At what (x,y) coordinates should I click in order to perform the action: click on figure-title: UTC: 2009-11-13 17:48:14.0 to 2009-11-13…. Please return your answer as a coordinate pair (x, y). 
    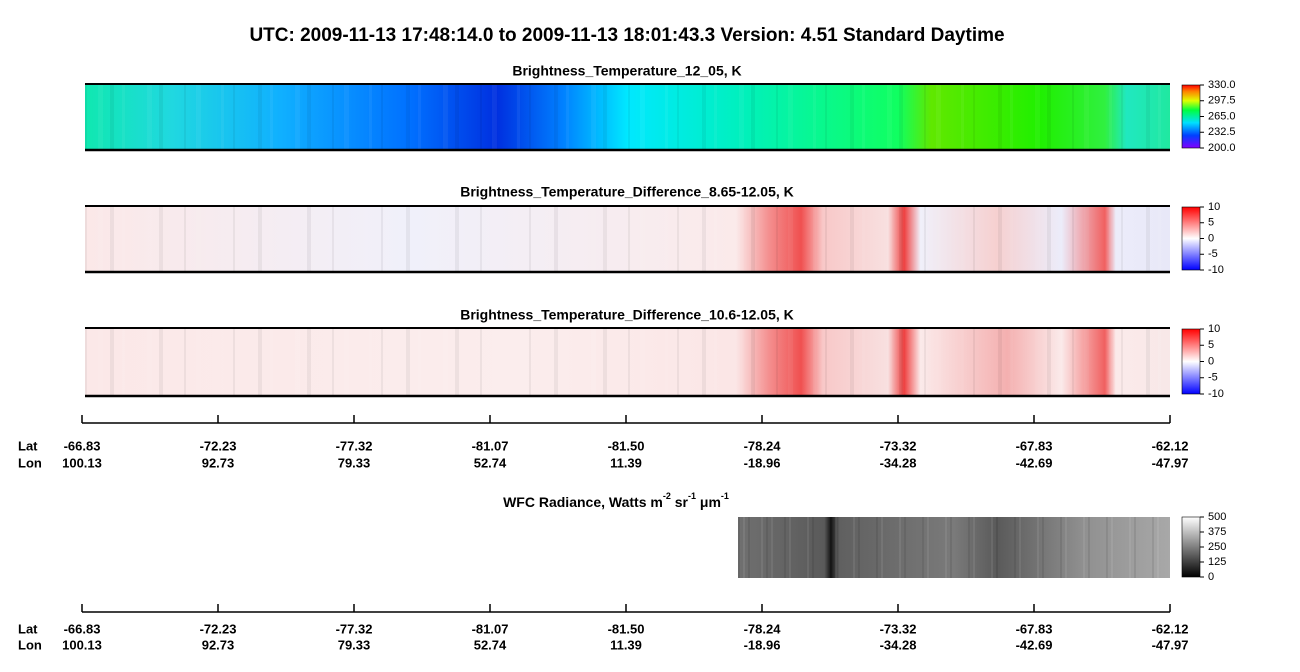
    Looking at the image, I should click on (626, 35).